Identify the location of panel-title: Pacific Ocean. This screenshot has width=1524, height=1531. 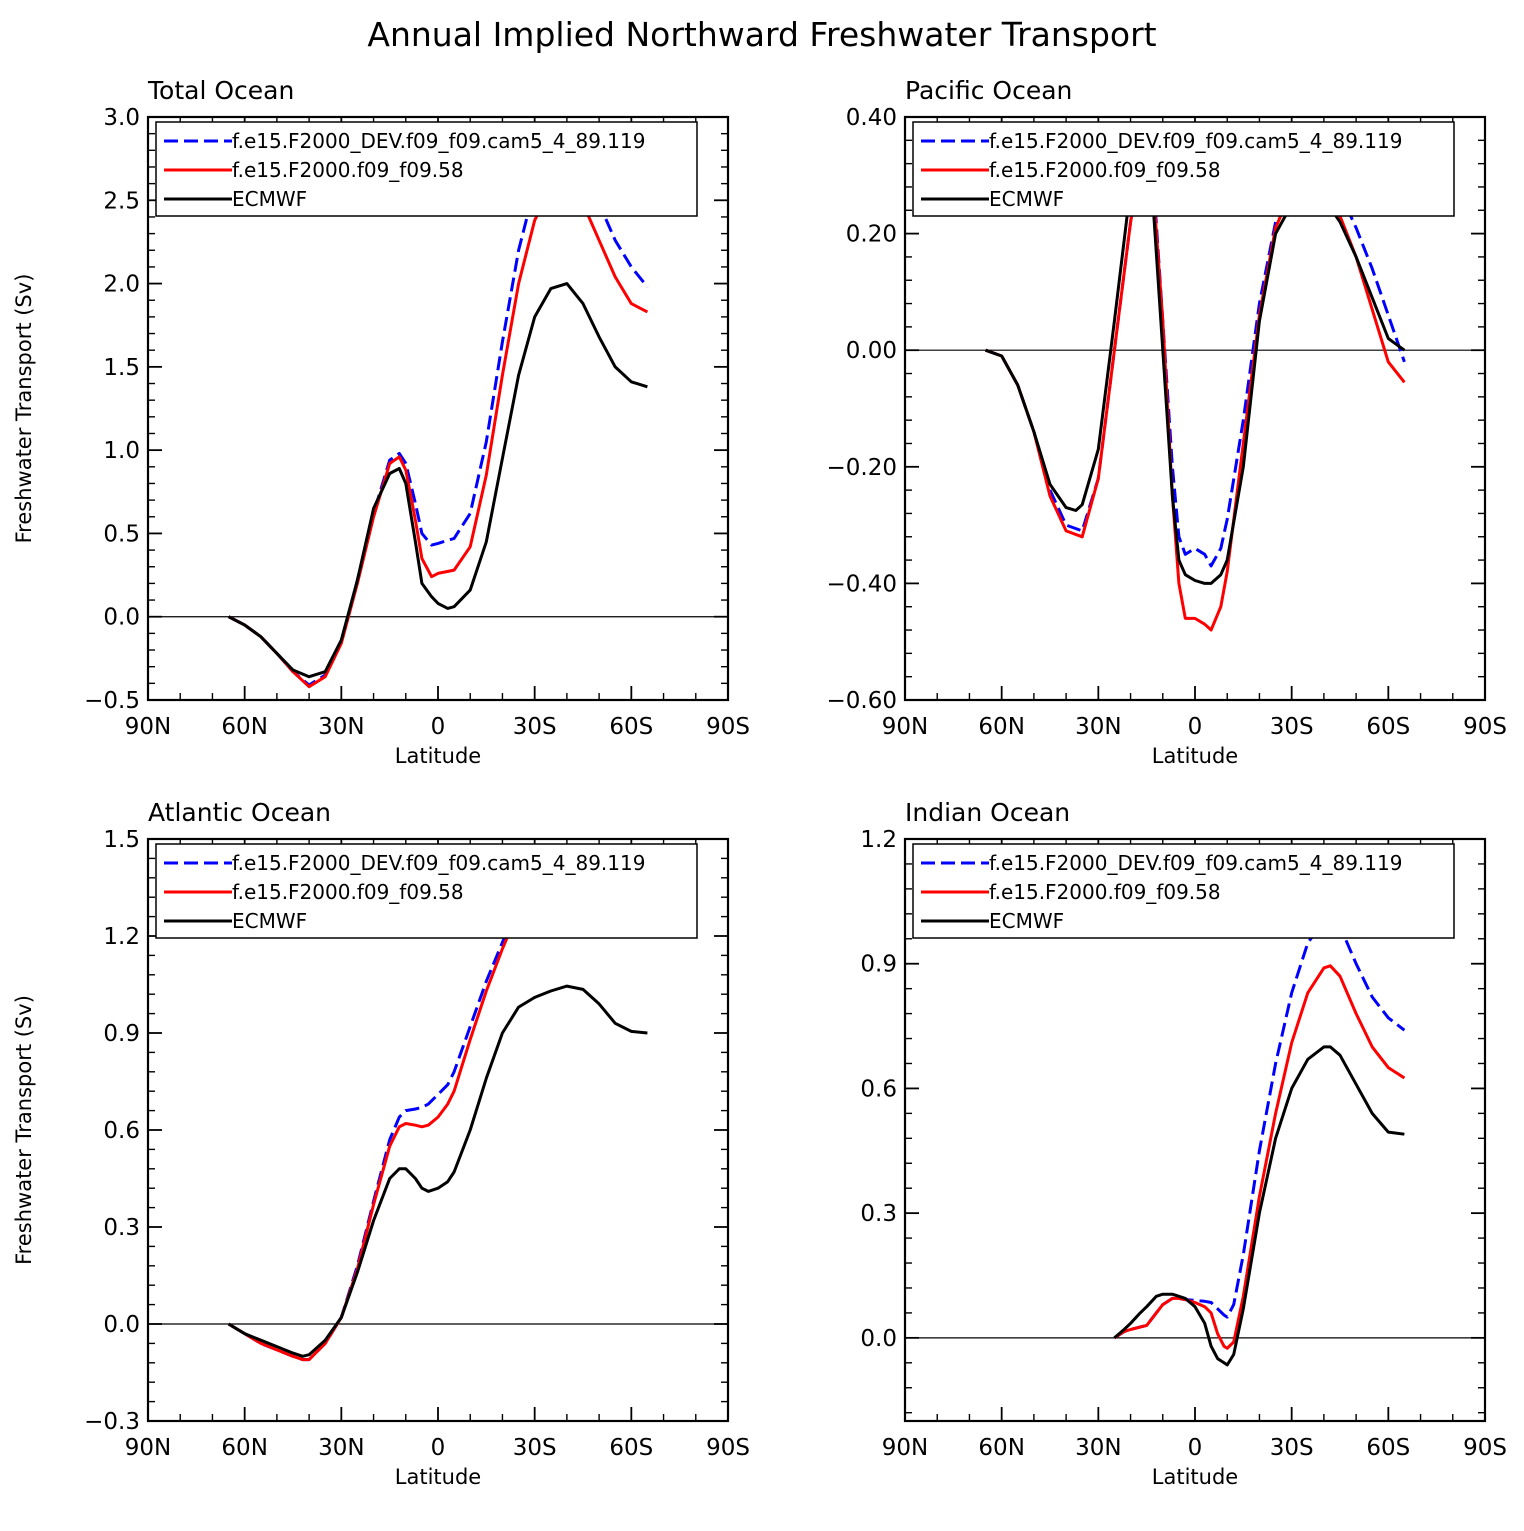
(988, 90).